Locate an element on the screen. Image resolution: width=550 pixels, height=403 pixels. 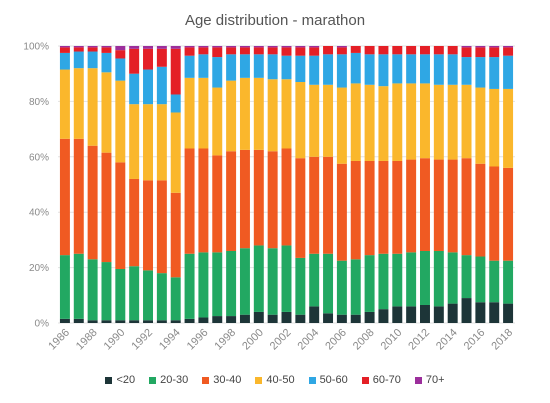
x-tick-label: 2006 is located at coordinates (336, 340).